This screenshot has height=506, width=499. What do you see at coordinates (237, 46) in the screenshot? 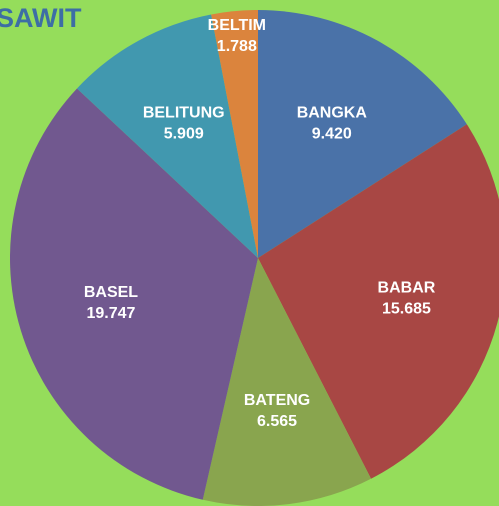
I see `slice-value: 1.788` at bounding box center [237, 46].